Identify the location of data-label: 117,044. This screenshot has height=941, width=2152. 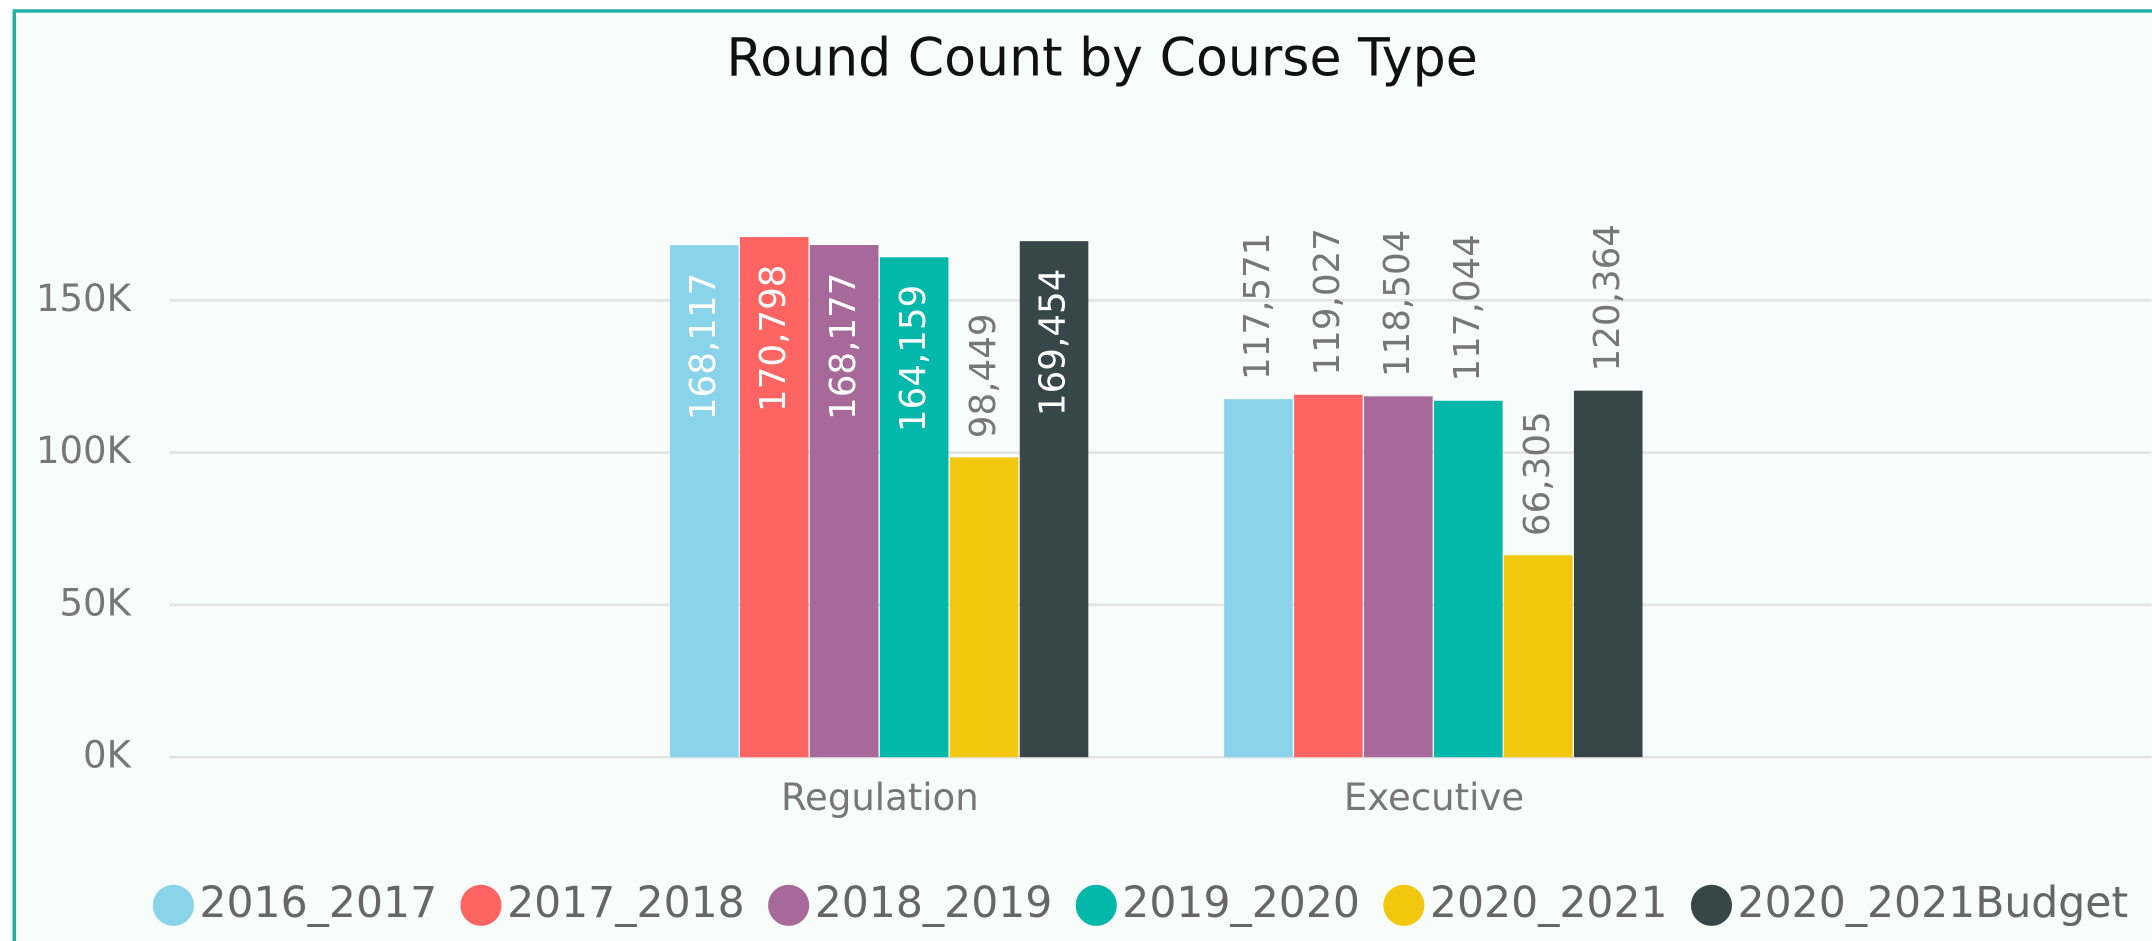
(1467, 307).